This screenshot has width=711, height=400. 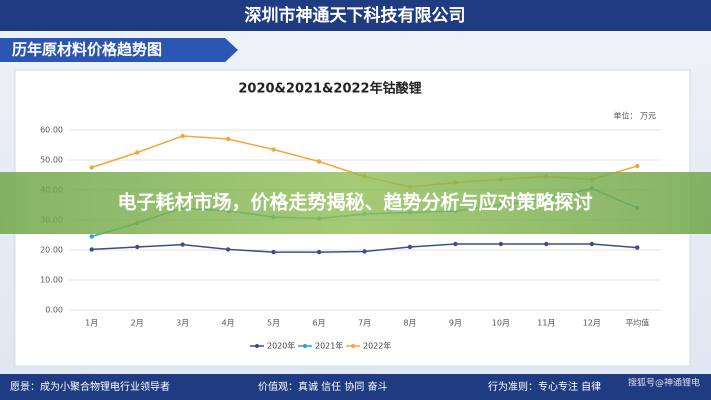 What do you see at coordinates (182, 323) in the screenshot?
I see `x-tick-label: 3月` at bounding box center [182, 323].